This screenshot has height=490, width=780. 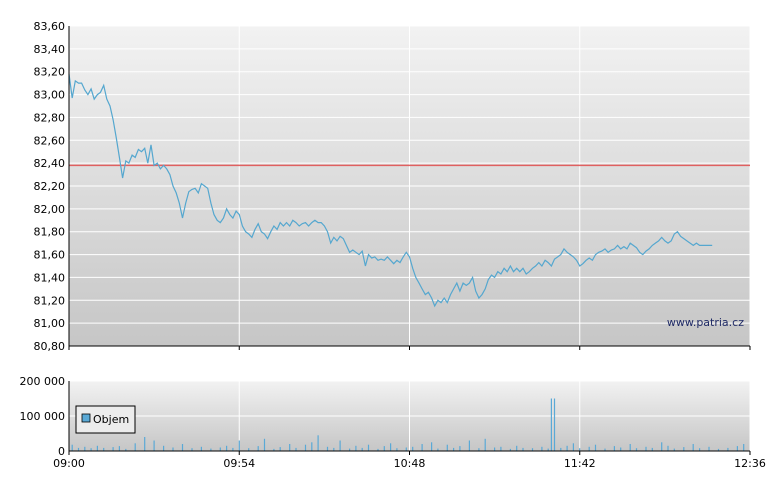 What do you see at coordinates (50, 117) in the screenshot?
I see `price-y-tick-label: 82,80` at bounding box center [50, 117].